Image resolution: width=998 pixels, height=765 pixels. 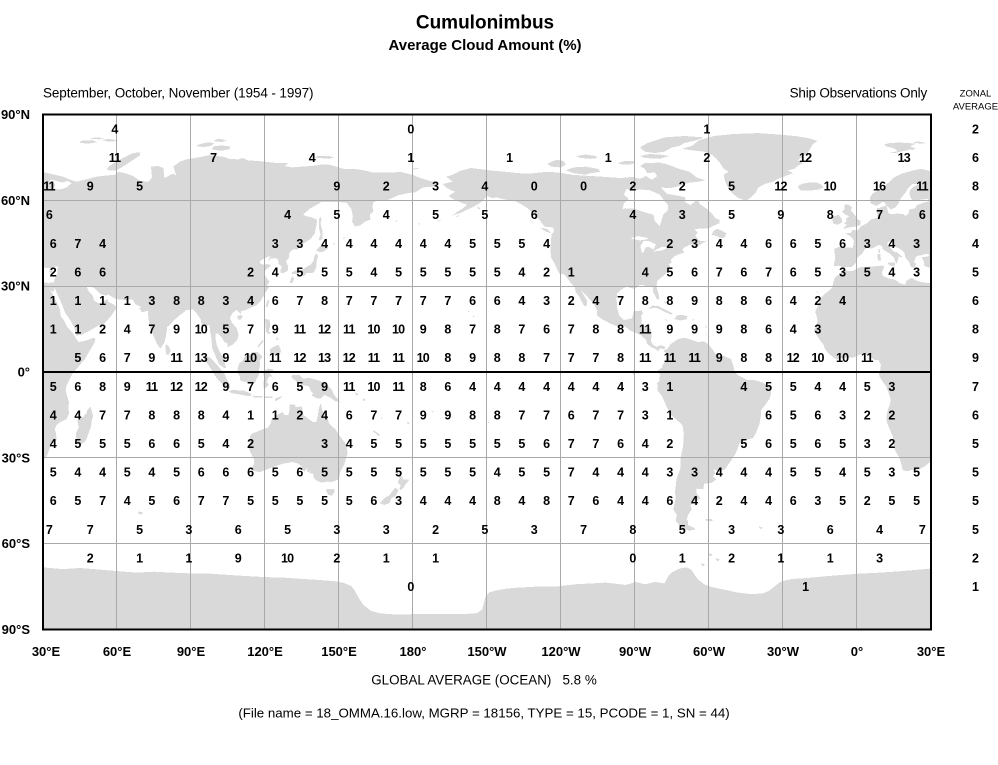 I want to click on svg-text: 60°N, so click(x=15, y=200).